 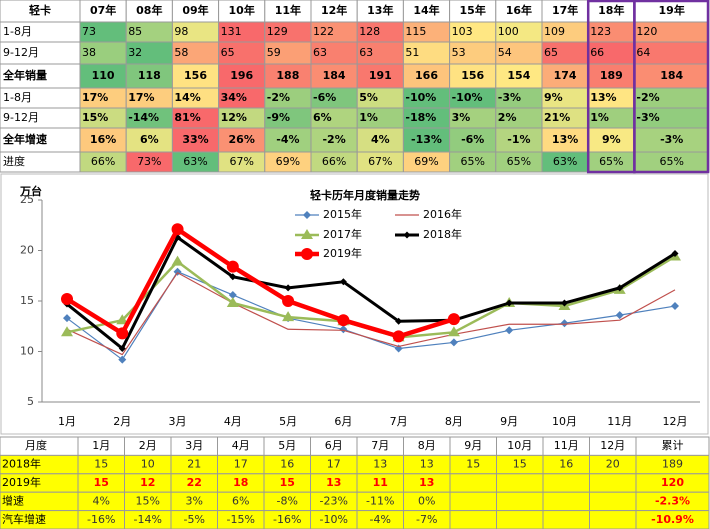 What do you see at coordinates (462, 31) in the screenshot?
I see `cell-value: 103` at bounding box center [462, 31].